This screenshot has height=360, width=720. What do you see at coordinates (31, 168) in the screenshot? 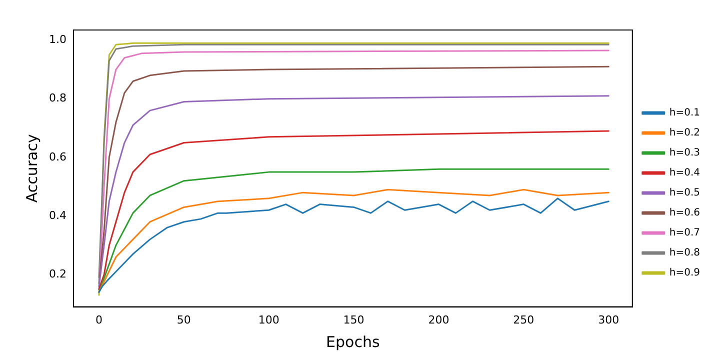
I see `y-axis-title: Accuracy` at bounding box center [31, 168].